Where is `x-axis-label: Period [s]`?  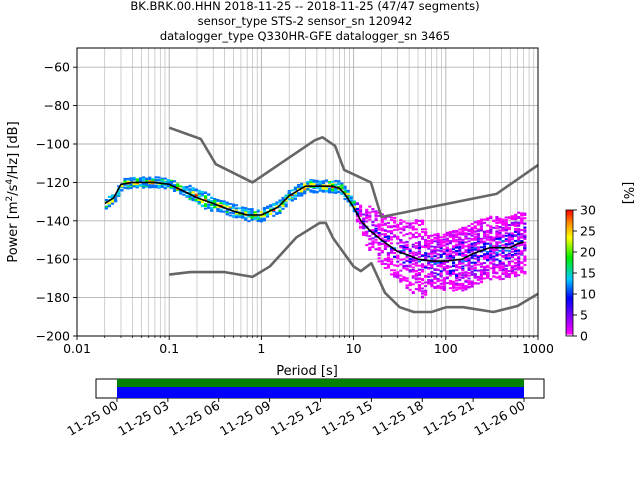 x-axis-label: Period [s] is located at coordinates (307, 371).